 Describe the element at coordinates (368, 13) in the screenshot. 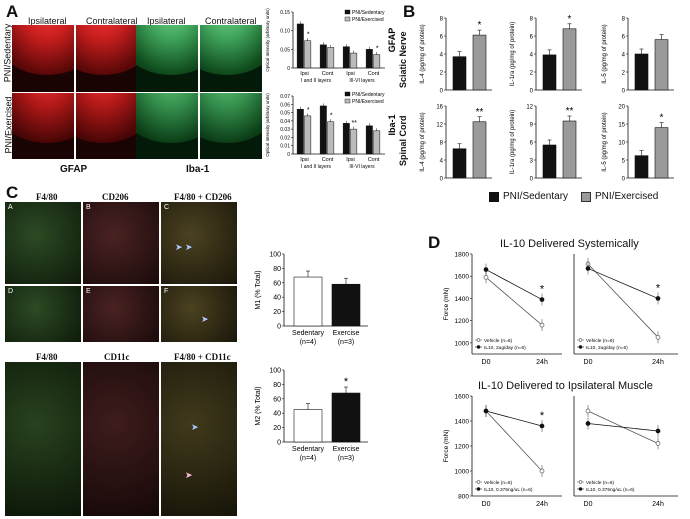

I see `legend-label: PNI/Sedentary` at that location.